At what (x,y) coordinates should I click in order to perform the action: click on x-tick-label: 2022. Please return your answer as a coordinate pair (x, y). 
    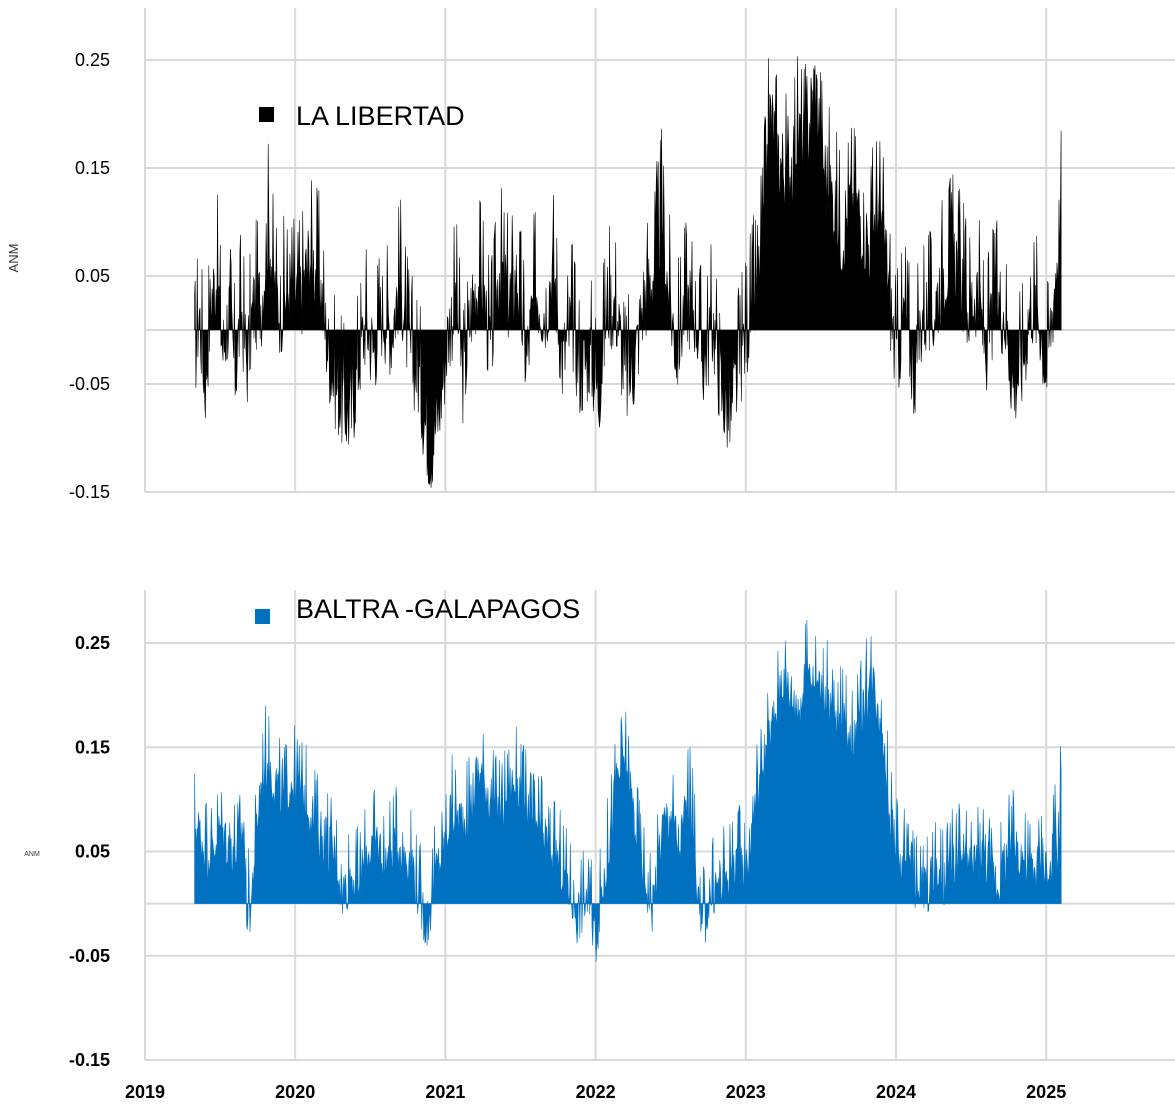
    Looking at the image, I should click on (596, 1092).